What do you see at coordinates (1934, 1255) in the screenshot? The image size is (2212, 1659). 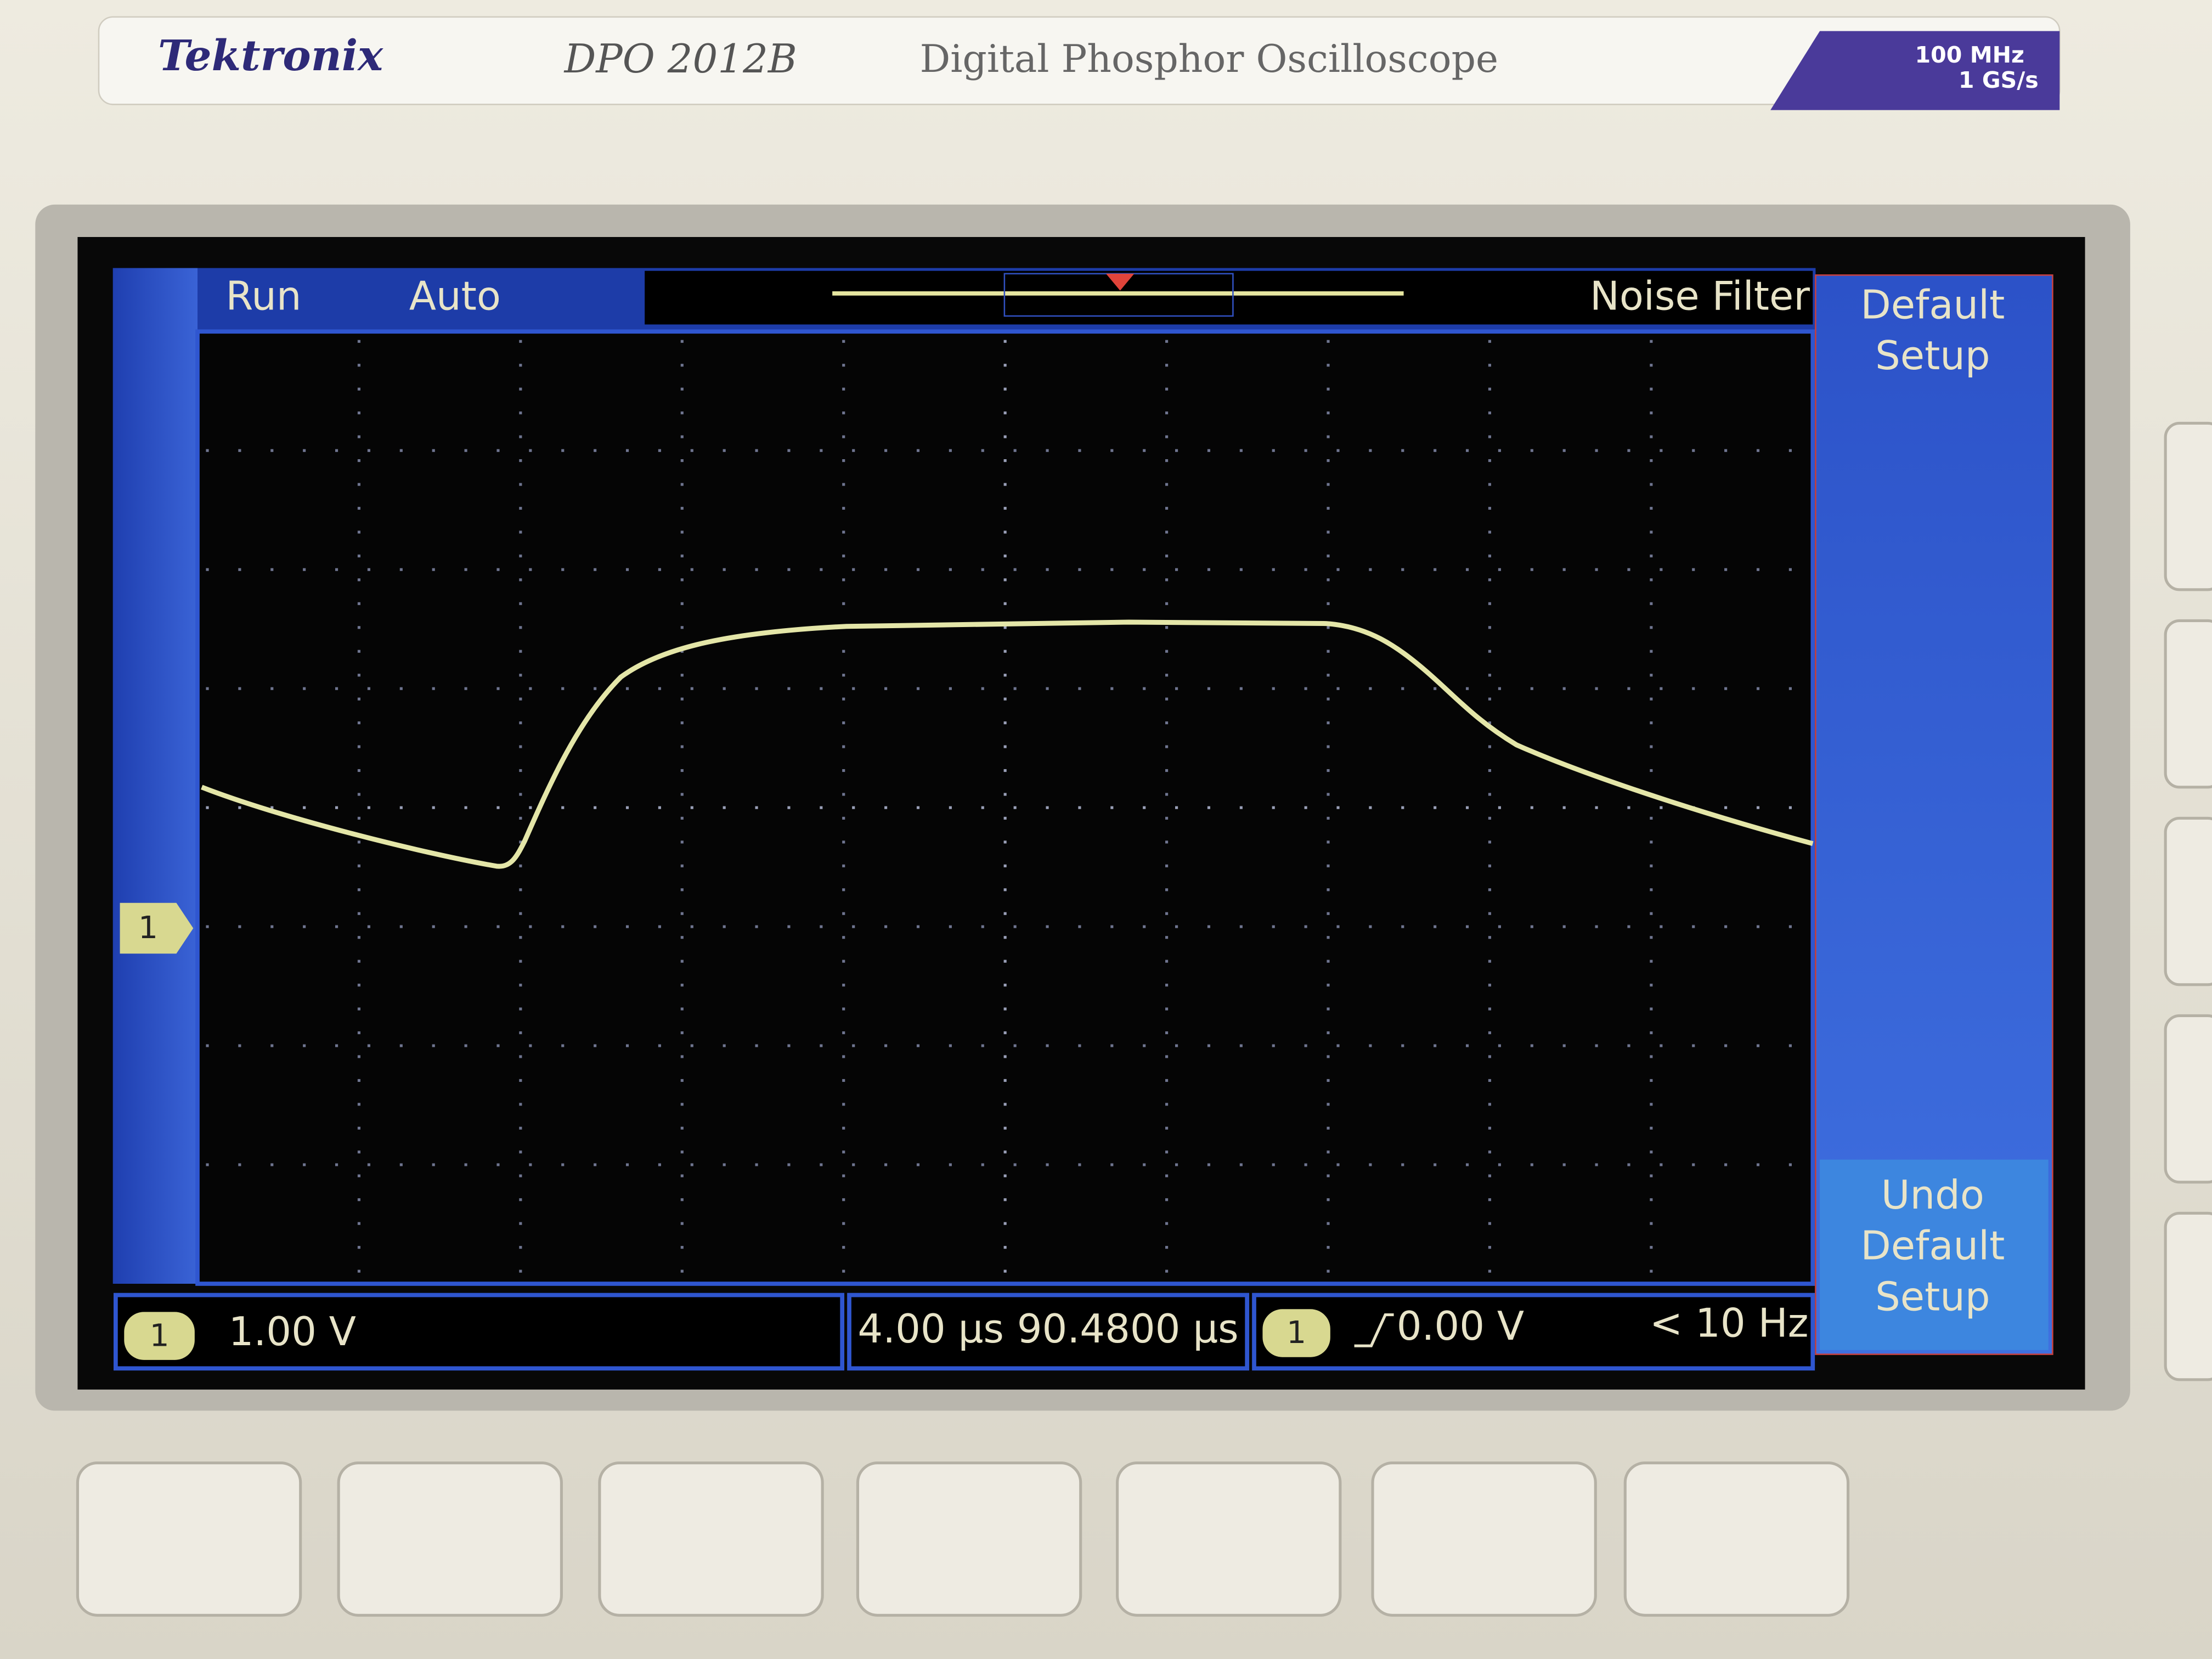 I see `undo-button` at bounding box center [1934, 1255].